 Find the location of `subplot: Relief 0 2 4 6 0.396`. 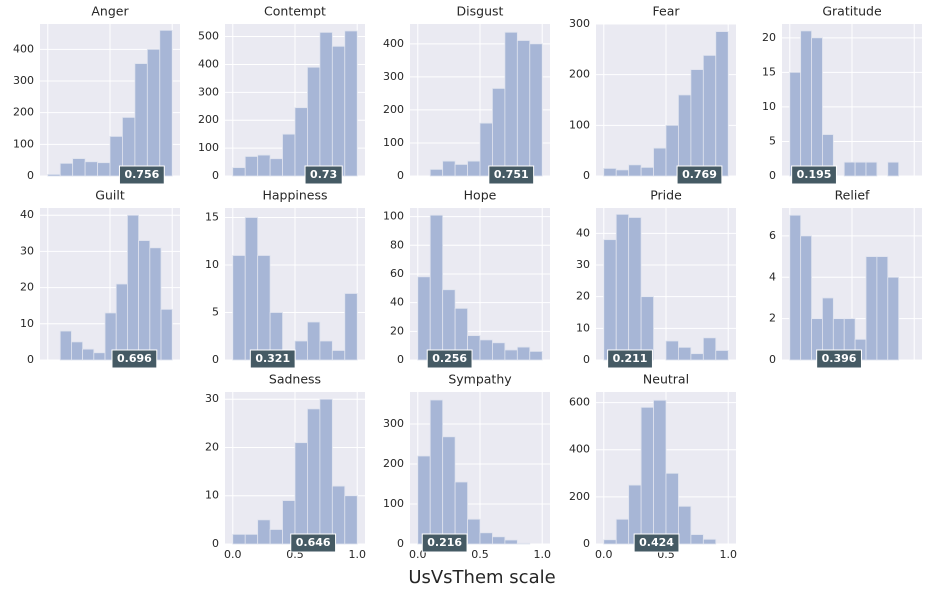

subplot: Relief 0 2 4 6 0.396 is located at coordinates (845, 278).